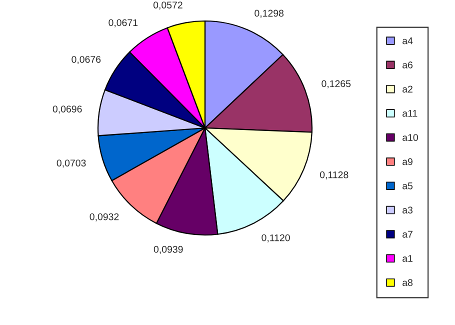 This screenshot has height=325, width=455. What do you see at coordinates (123, 23) in the screenshot?
I see `data-label: 0,0671` at bounding box center [123, 23].